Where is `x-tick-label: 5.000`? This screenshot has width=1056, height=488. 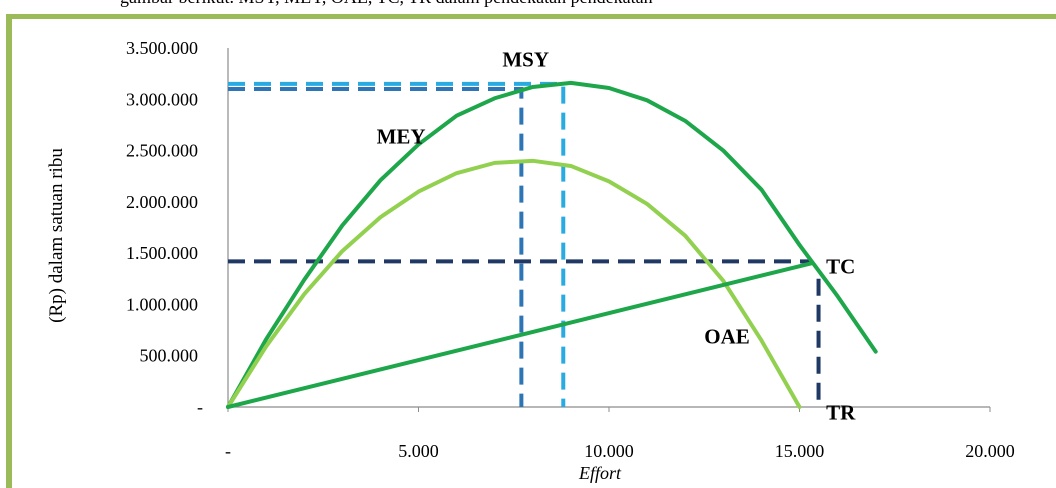 x-tick-label: 5.000 is located at coordinates (418, 451).